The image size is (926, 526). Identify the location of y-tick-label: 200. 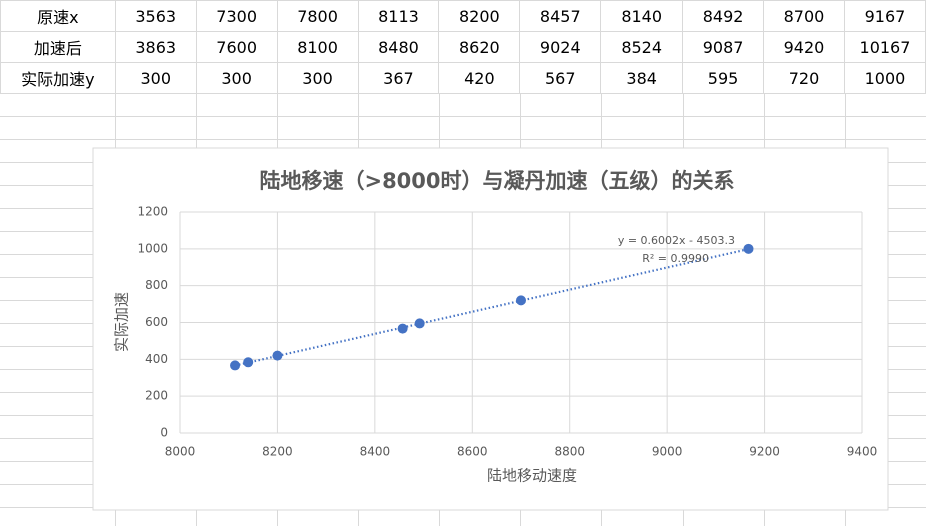
(156, 396).